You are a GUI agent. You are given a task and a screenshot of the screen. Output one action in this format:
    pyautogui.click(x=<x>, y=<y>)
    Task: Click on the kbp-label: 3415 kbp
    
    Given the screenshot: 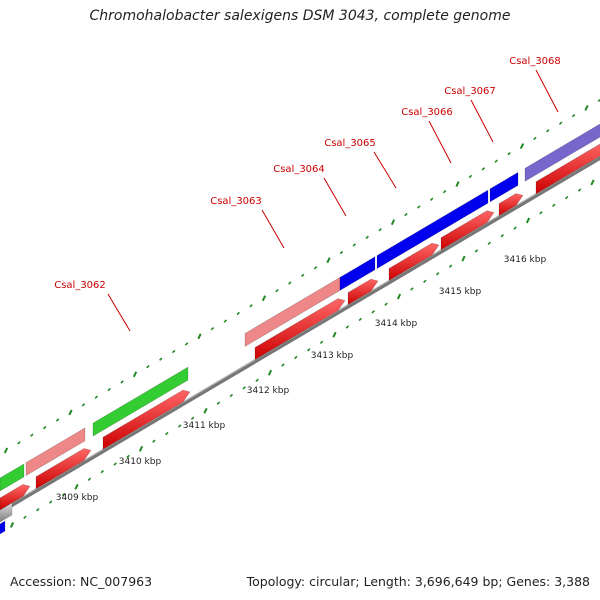 What is the action you would take?
    pyautogui.click(x=460, y=292)
    